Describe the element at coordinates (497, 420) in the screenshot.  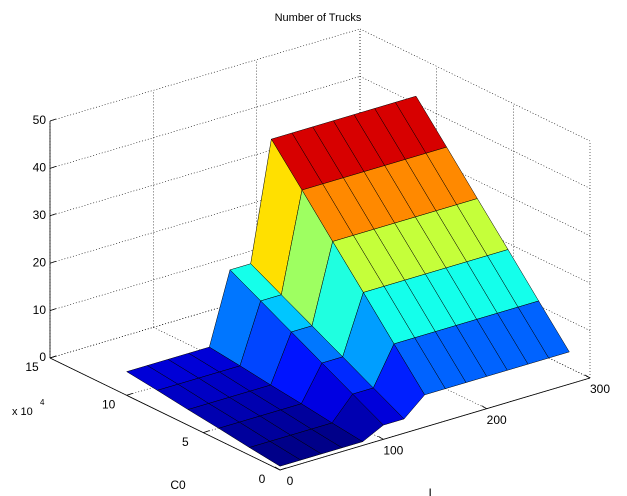
I see `x-tick-label: 200` at that location.